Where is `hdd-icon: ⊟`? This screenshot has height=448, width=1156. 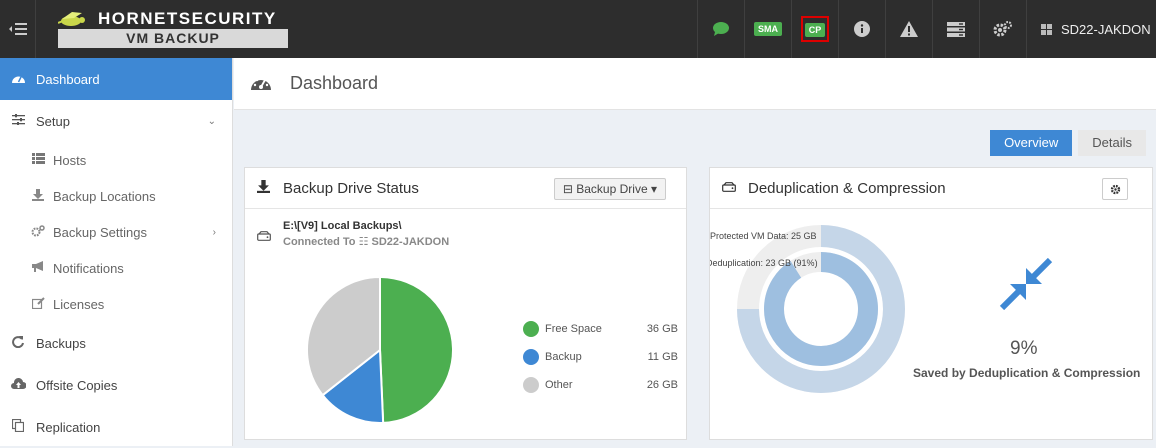 hdd-icon: ⊟ is located at coordinates (567, 189).